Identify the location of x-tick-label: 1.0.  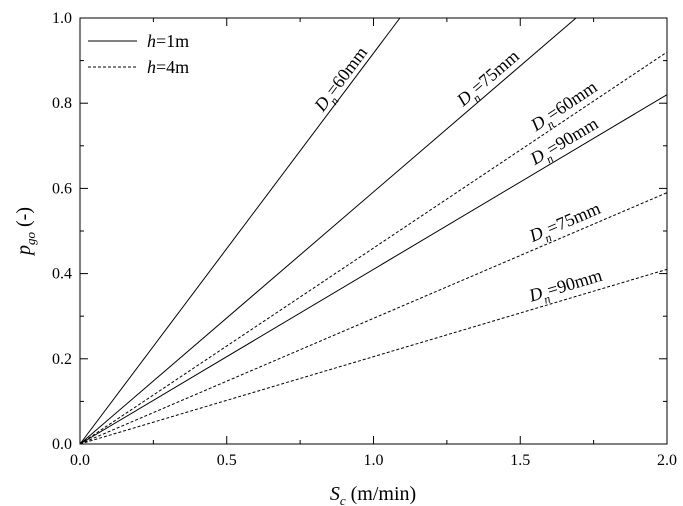
(374, 460).